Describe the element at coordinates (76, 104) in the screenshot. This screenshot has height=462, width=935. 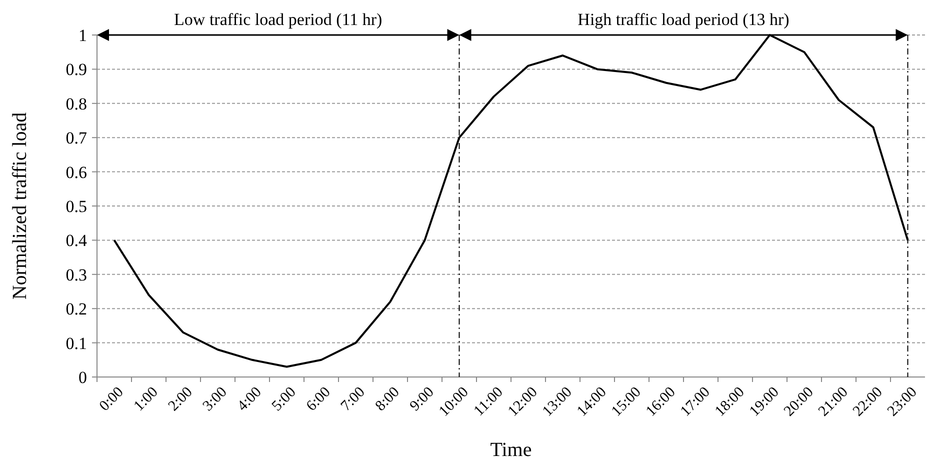
I see `y-tick-label: 0.8` at that location.